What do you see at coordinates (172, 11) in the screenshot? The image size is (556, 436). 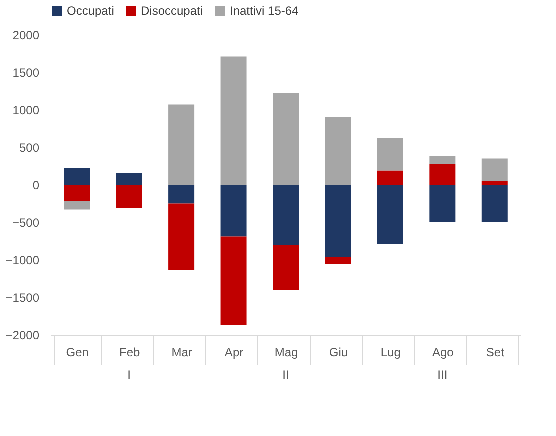 I see `legend-label: Disoccupati` at bounding box center [172, 11].